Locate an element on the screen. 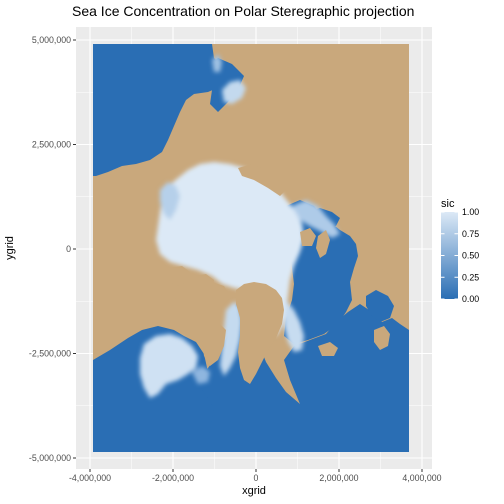 The height and width of the screenshot is (504, 504). baltic-sea is located at coordinates (380, 306).